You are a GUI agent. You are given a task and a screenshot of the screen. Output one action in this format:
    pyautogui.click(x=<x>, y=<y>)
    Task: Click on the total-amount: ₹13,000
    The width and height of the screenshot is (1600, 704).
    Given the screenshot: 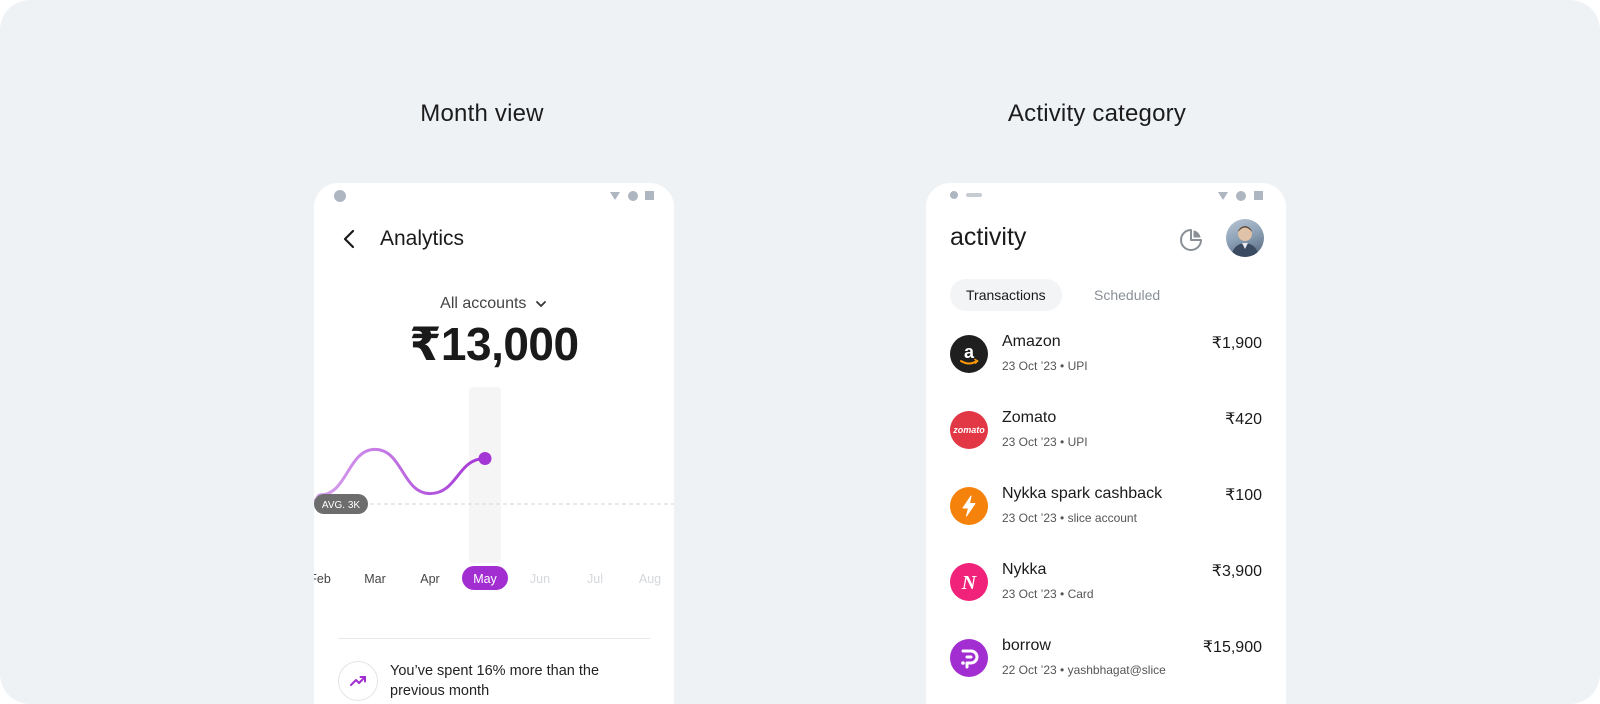 What is the action you would take?
    pyautogui.click(x=494, y=344)
    